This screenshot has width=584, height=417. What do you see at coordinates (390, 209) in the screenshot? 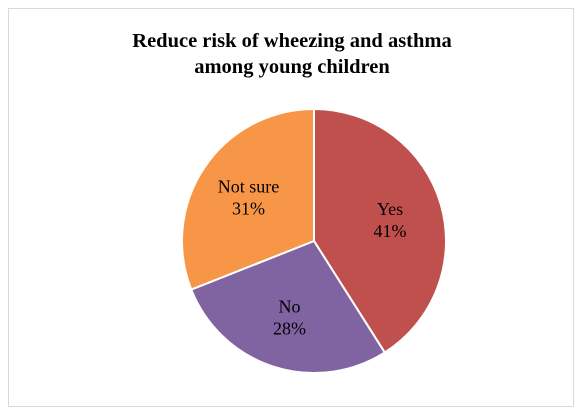
I see `pie-label-category: Yes` at bounding box center [390, 209].